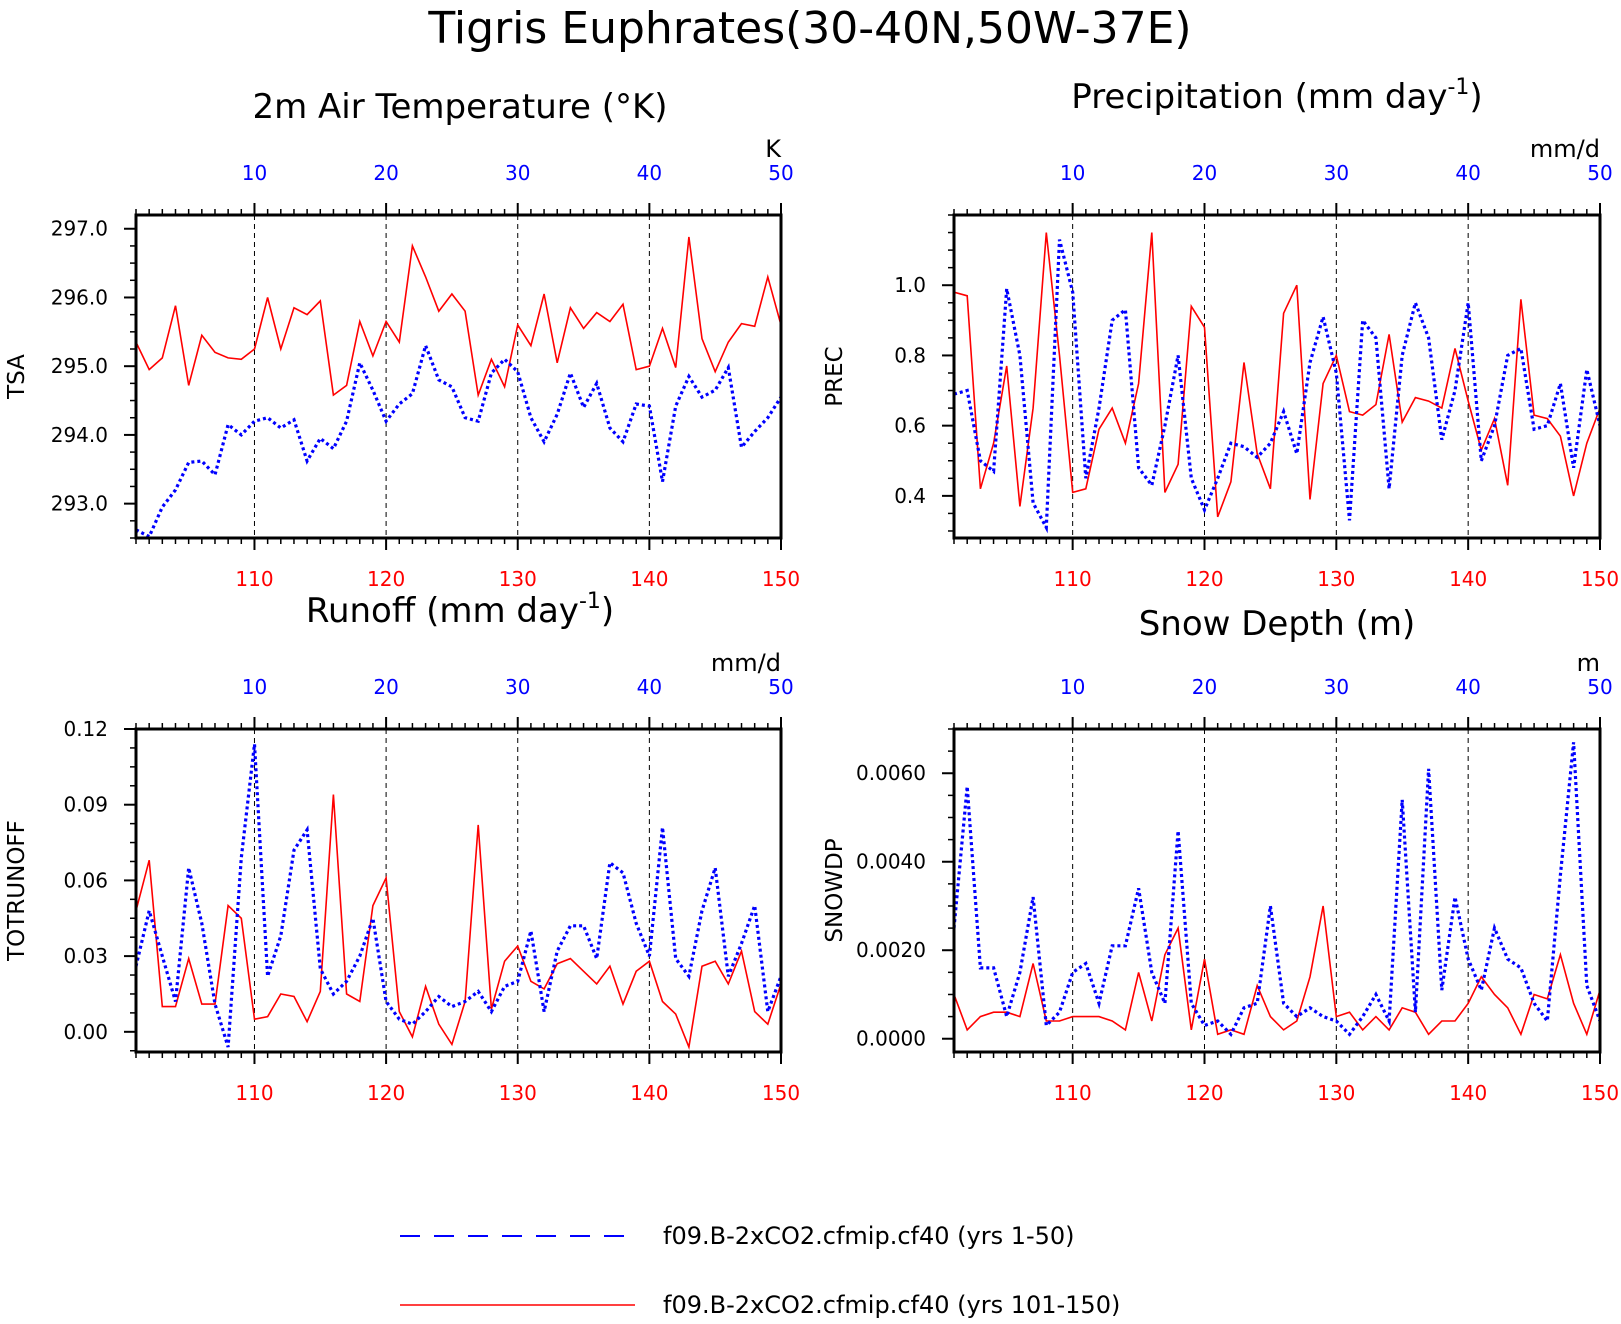  What do you see at coordinates (891, 1039) in the screenshot?
I see `y-tick-label: 0.0000` at bounding box center [891, 1039].